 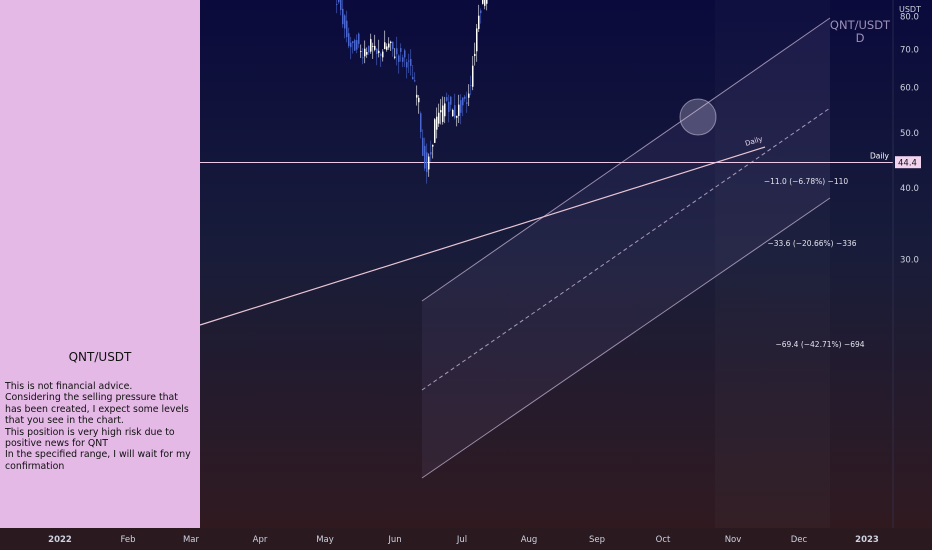 I want to click on time-tick-label: Jul, so click(x=461, y=540).